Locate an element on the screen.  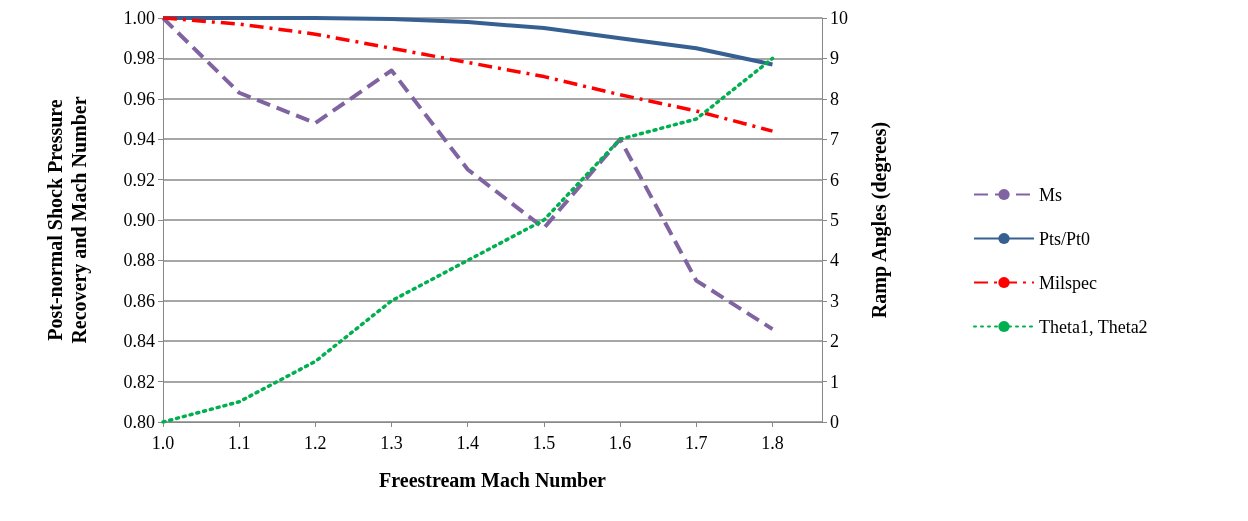
y2-tick-label: 7 is located at coordinates (834, 139).